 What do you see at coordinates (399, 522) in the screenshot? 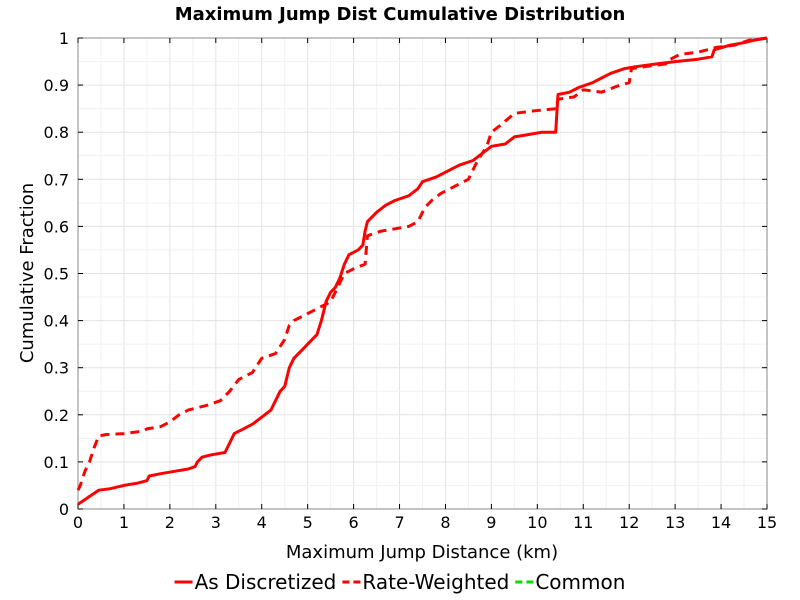
I see `x-tick-label: 7` at bounding box center [399, 522].